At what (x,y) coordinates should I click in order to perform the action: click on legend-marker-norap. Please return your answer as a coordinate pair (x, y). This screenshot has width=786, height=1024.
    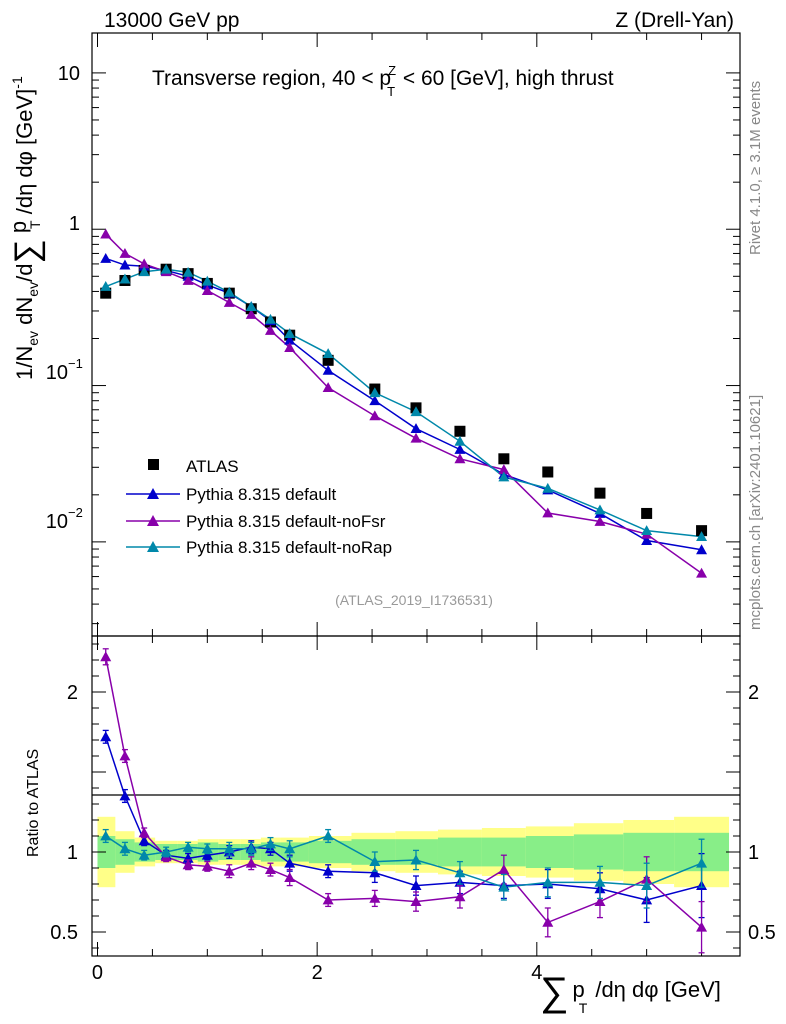
    Looking at the image, I should click on (153, 546).